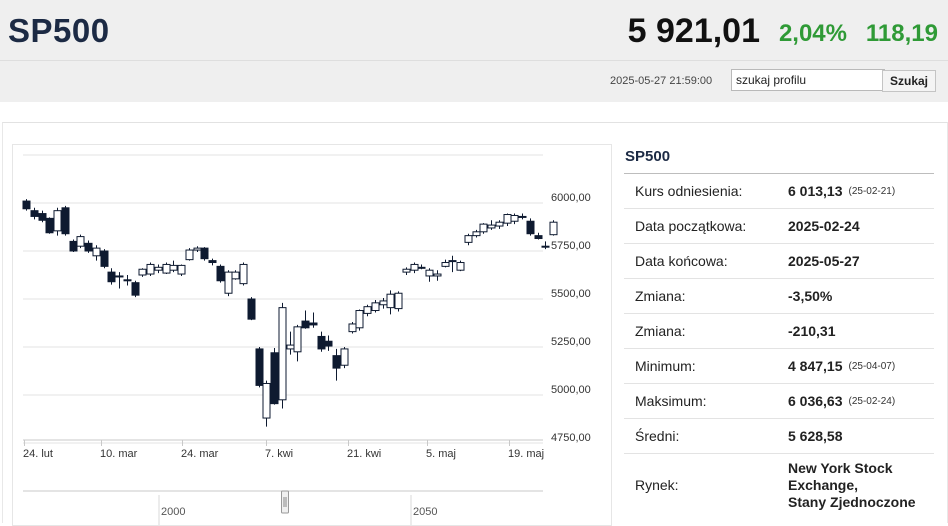 This screenshot has width=948, height=526. I want to click on market-line: Stany Zjednoczone, so click(852, 501).